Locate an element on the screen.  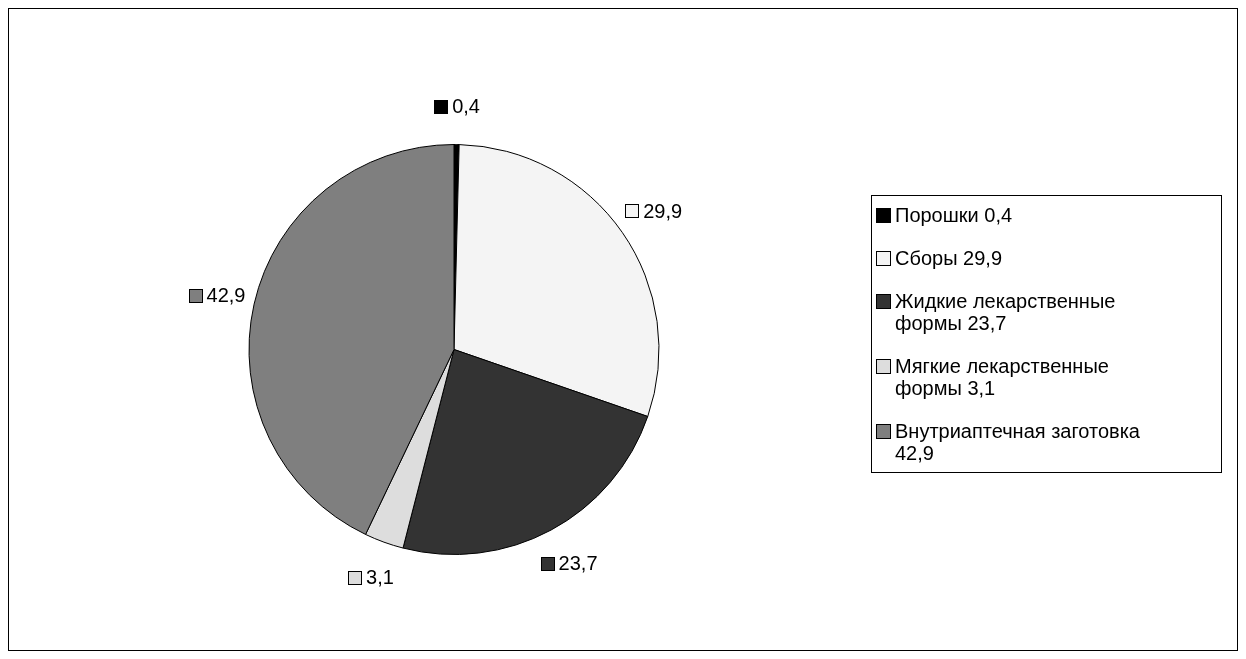
data-label: 29,9 is located at coordinates (663, 210).